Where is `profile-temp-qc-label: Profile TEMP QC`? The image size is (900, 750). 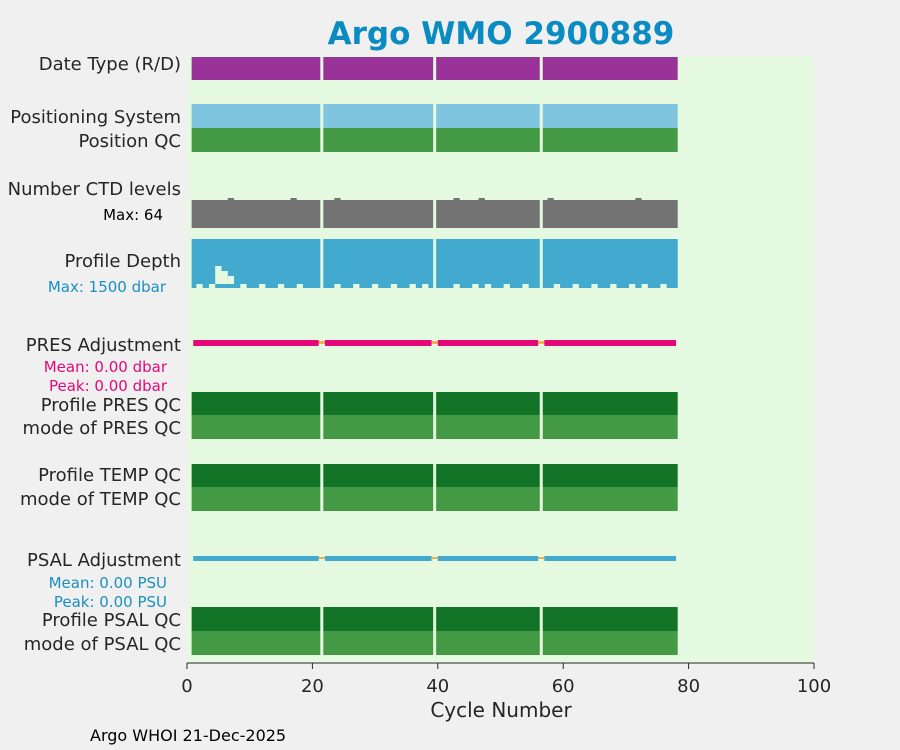
profile-temp-qc-label: Profile TEMP QC is located at coordinates (109, 475).